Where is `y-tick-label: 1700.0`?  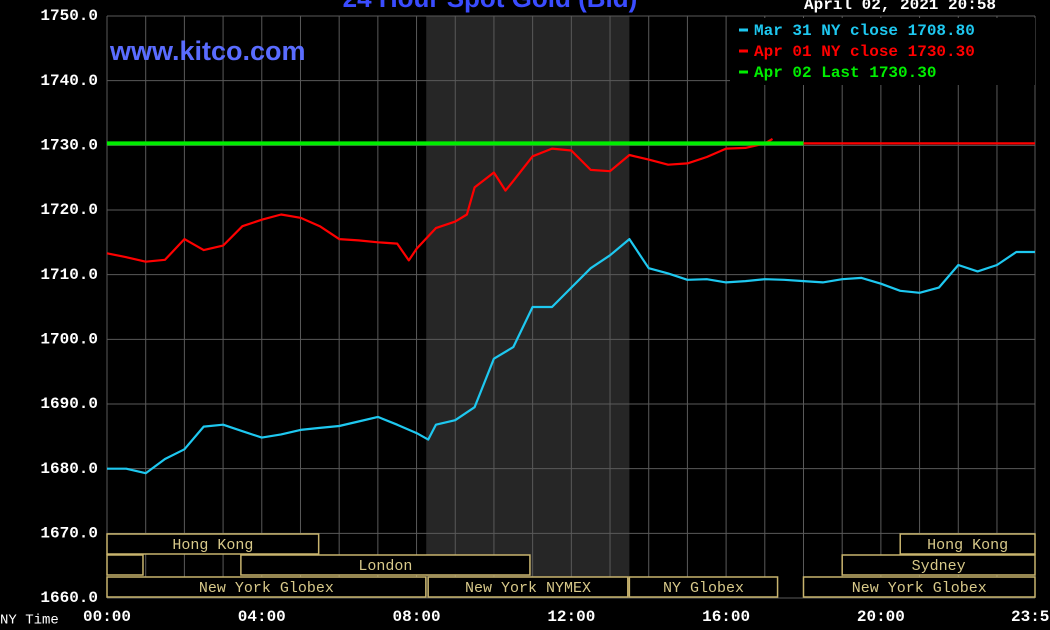 y-tick-label: 1700.0 is located at coordinates (69, 340).